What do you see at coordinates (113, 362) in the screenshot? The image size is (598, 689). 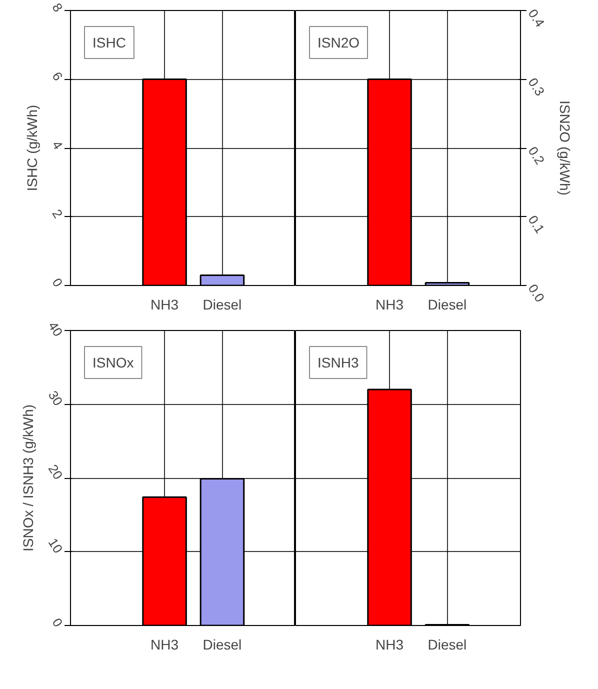 I see `text: ISNOx` at bounding box center [113, 362].